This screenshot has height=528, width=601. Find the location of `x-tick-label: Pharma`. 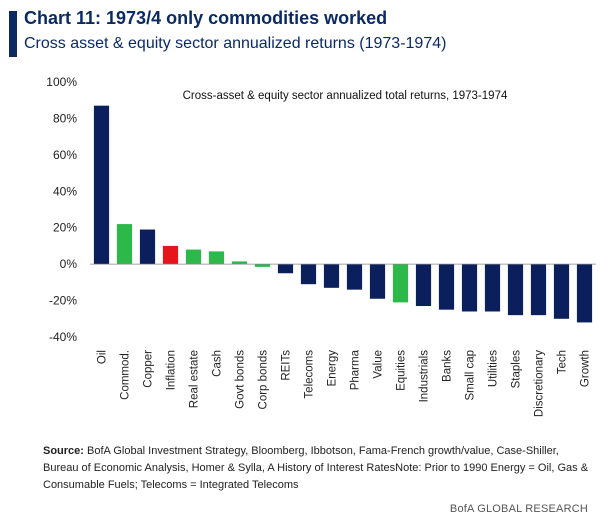

x-tick-label: Pharma is located at coordinates (356, 369).